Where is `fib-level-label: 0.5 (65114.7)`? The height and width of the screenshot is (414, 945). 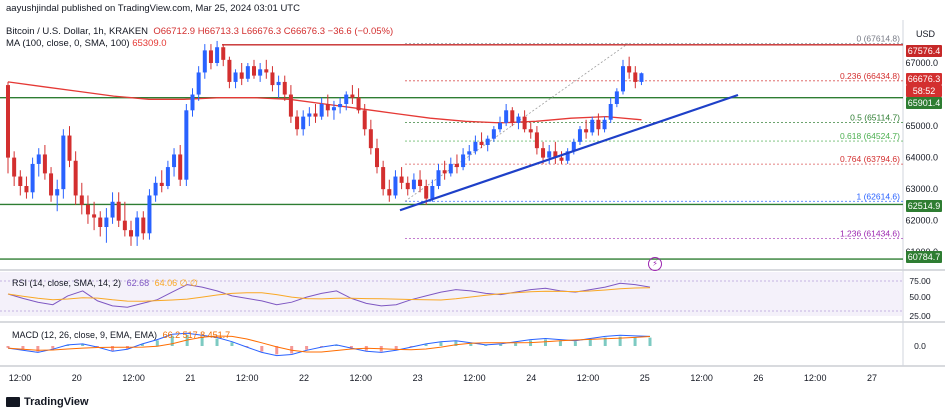
fib-level-label: 0.5 (65114.7) is located at coordinates (875, 117).